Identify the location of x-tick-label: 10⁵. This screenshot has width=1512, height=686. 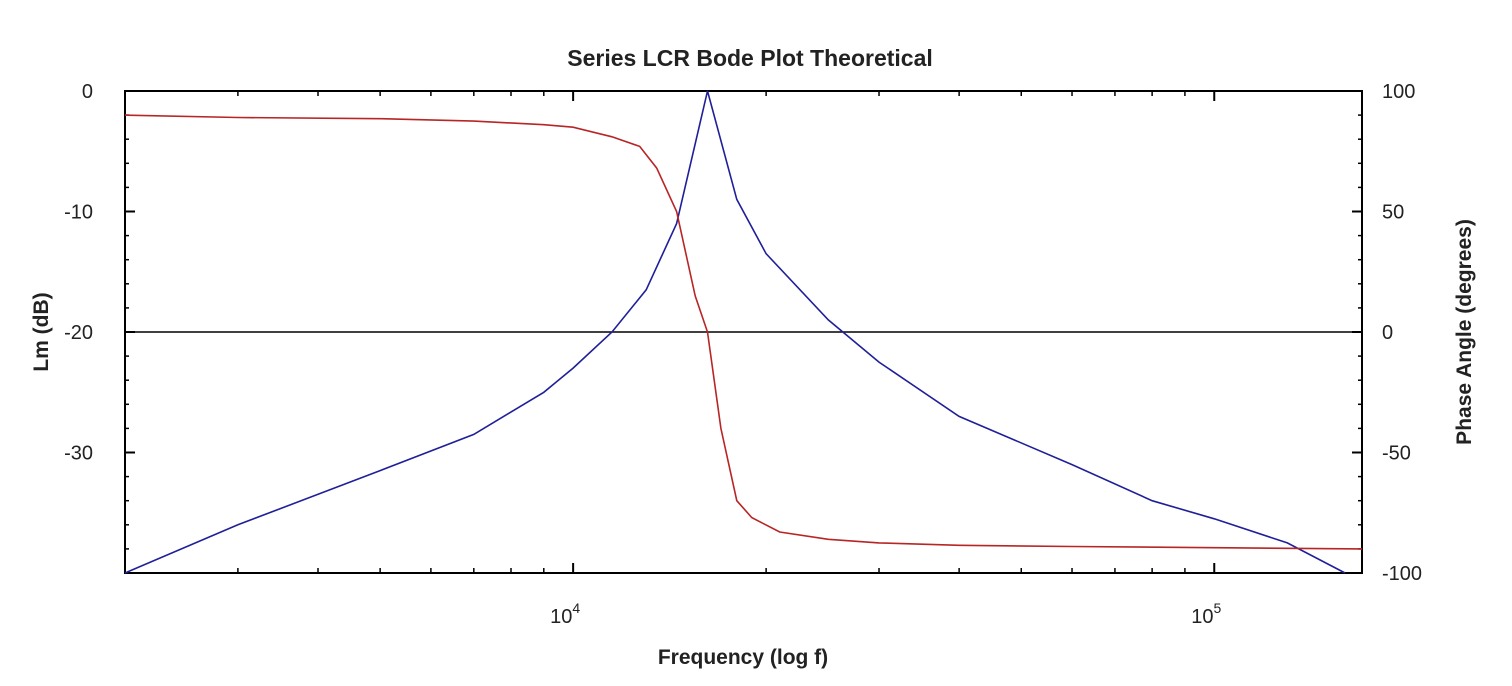
(1206, 614).